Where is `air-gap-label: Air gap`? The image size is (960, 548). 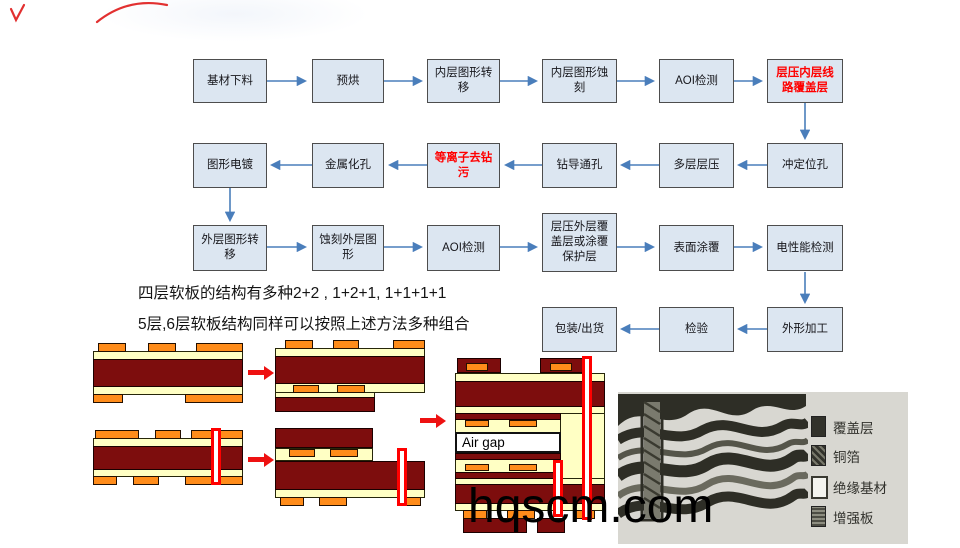 air-gap-label: Air gap is located at coordinates (483, 442).